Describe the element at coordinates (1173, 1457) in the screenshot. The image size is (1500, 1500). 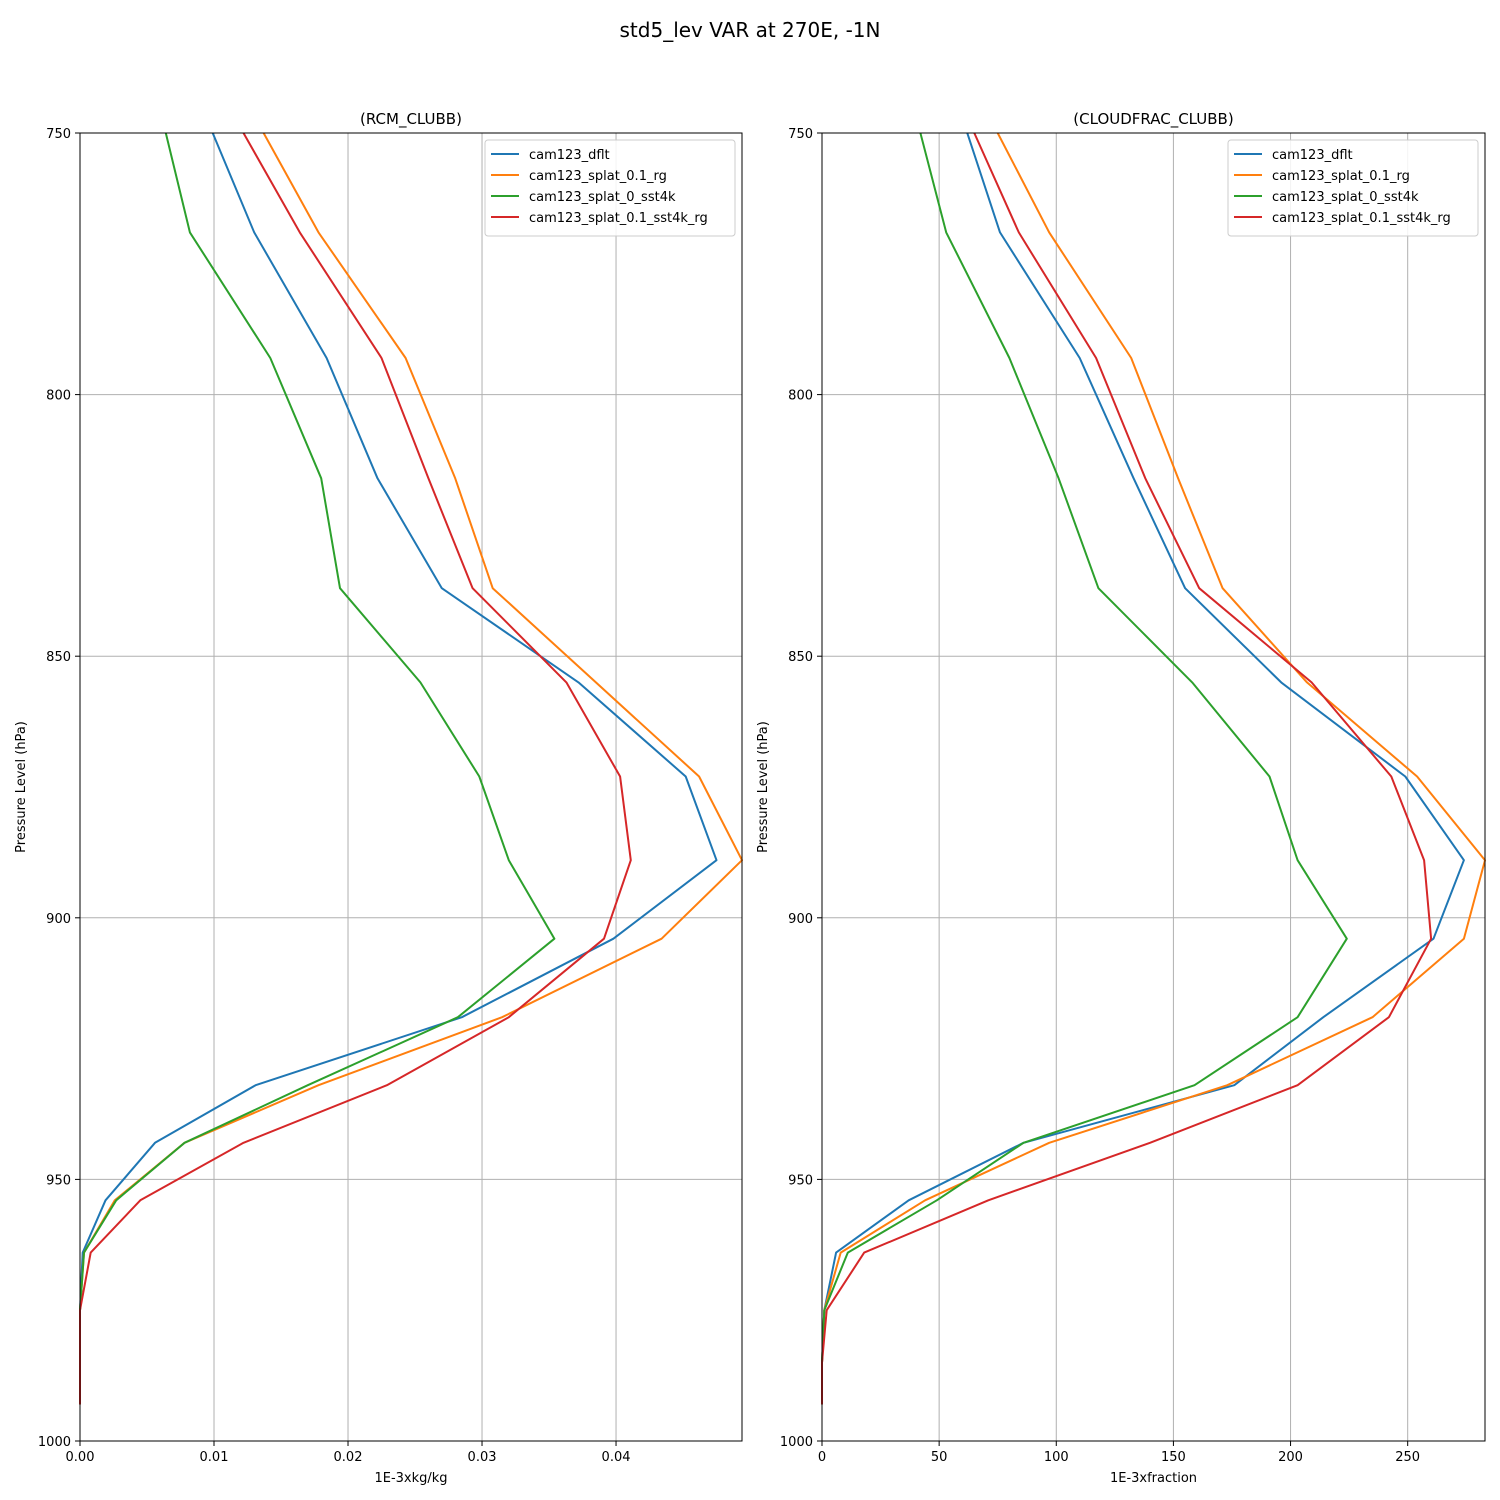
I see `x-tick-label: 150` at that location.